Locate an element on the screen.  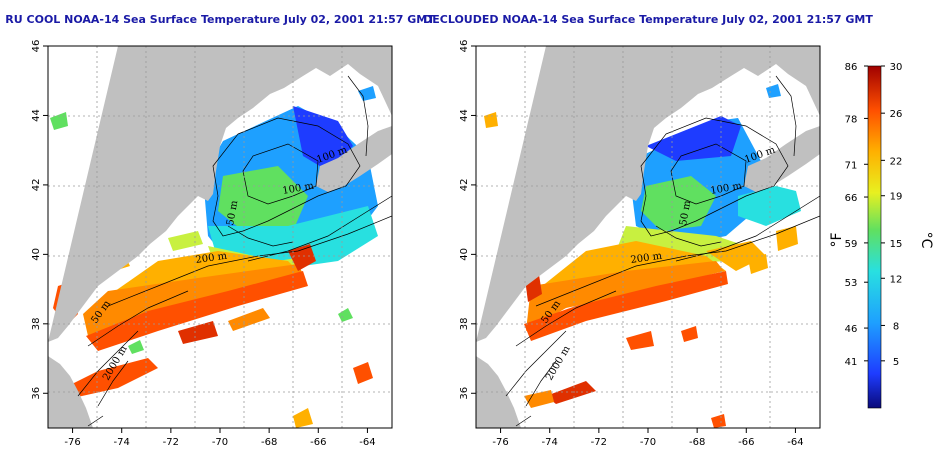
celsius-tick-label: 26 is located at coordinates (896, 114).